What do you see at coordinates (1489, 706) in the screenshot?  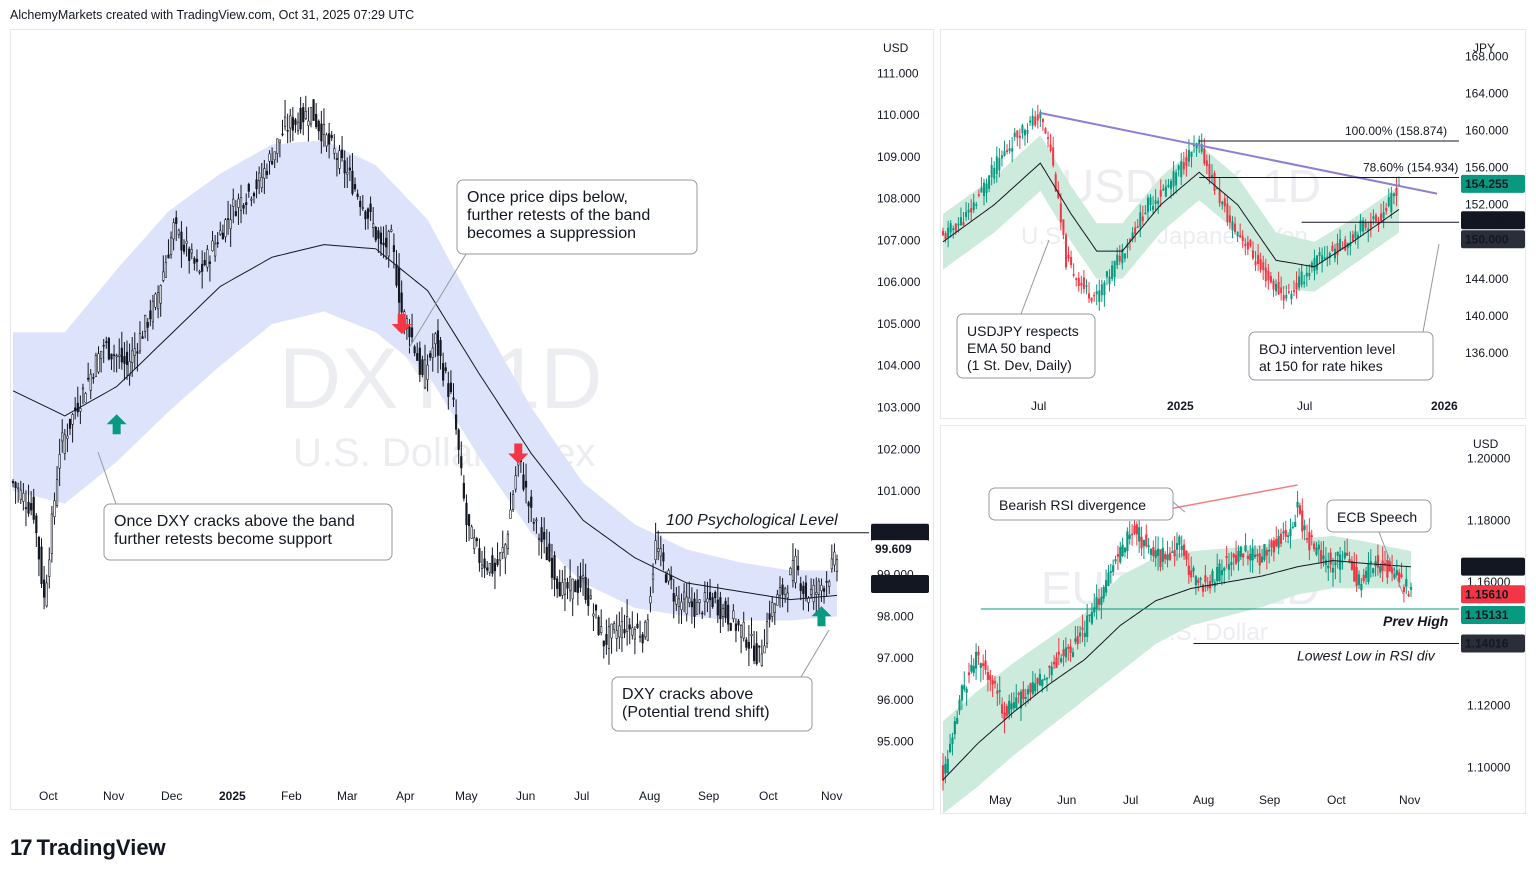 I see `eurusd-y-tick: 1.12000` at bounding box center [1489, 706].